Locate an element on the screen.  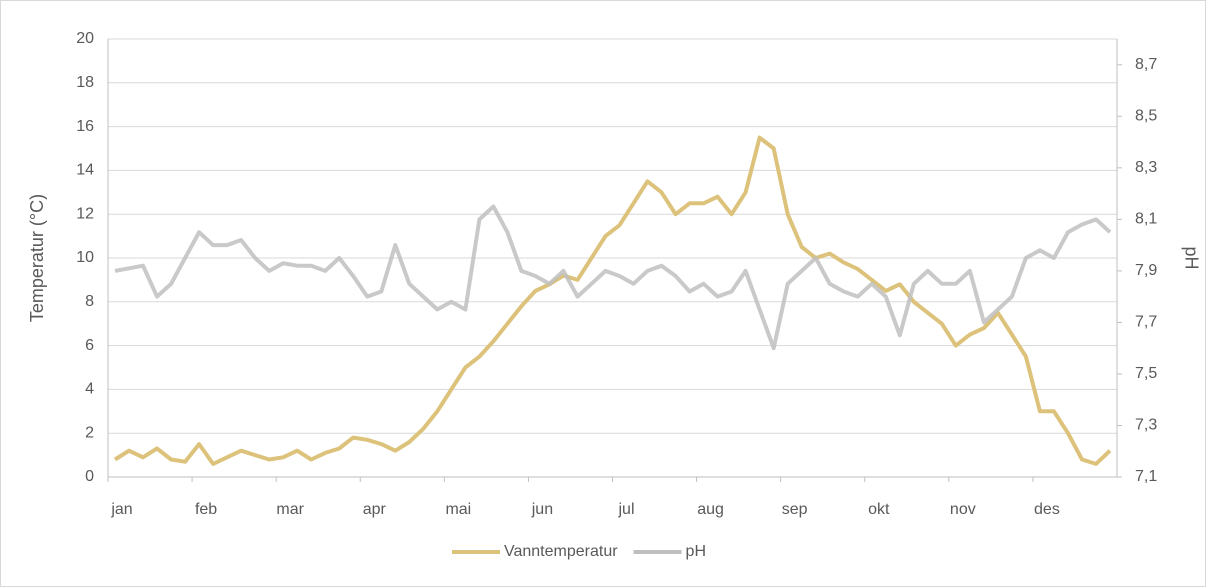
x-tick-label: aug is located at coordinates (710, 509).